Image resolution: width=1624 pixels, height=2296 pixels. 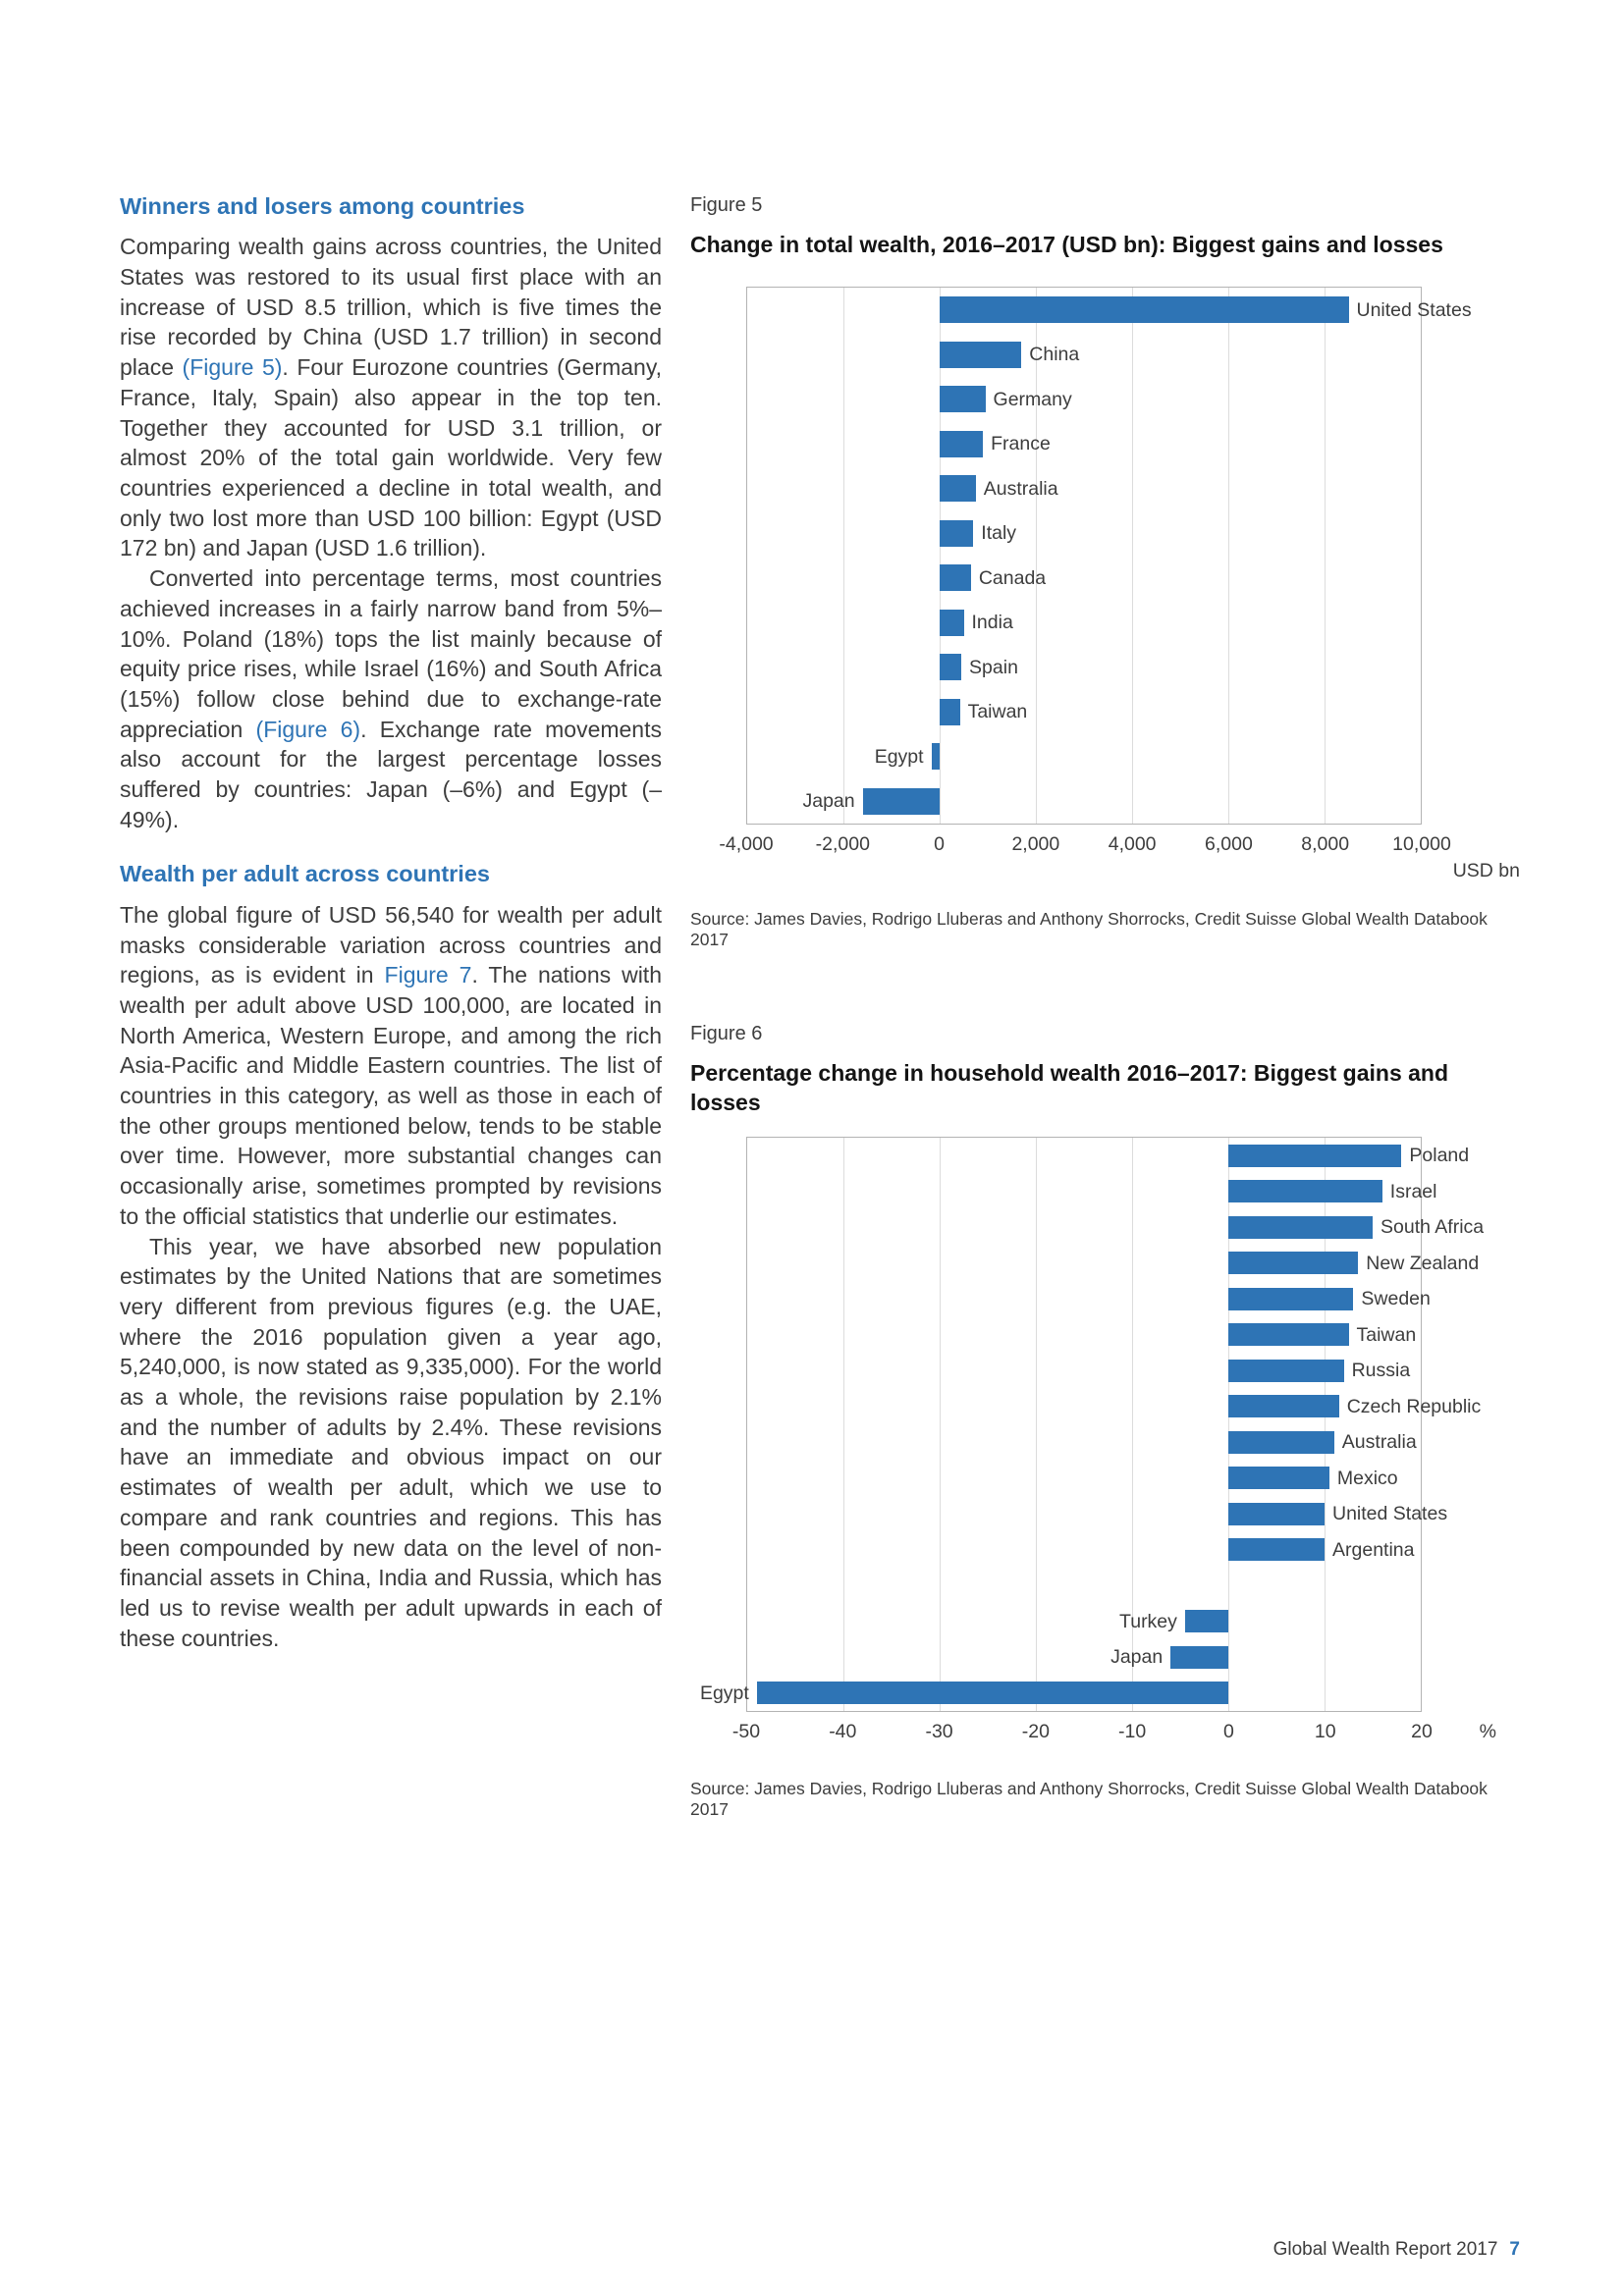 What do you see at coordinates (1432, 1227) in the screenshot?
I see `bar-label-south-africa: South Africa` at bounding box center [1432, 1227].